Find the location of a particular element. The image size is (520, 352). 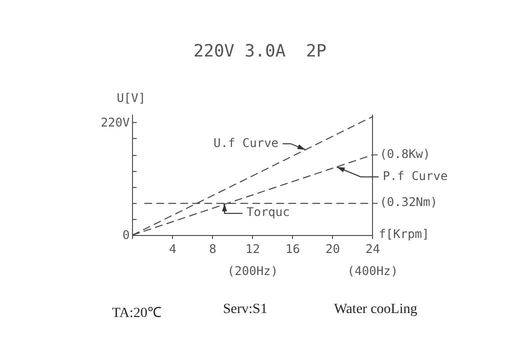

x2-tick-label: (400Hz) is located at coordinates (372, 271).